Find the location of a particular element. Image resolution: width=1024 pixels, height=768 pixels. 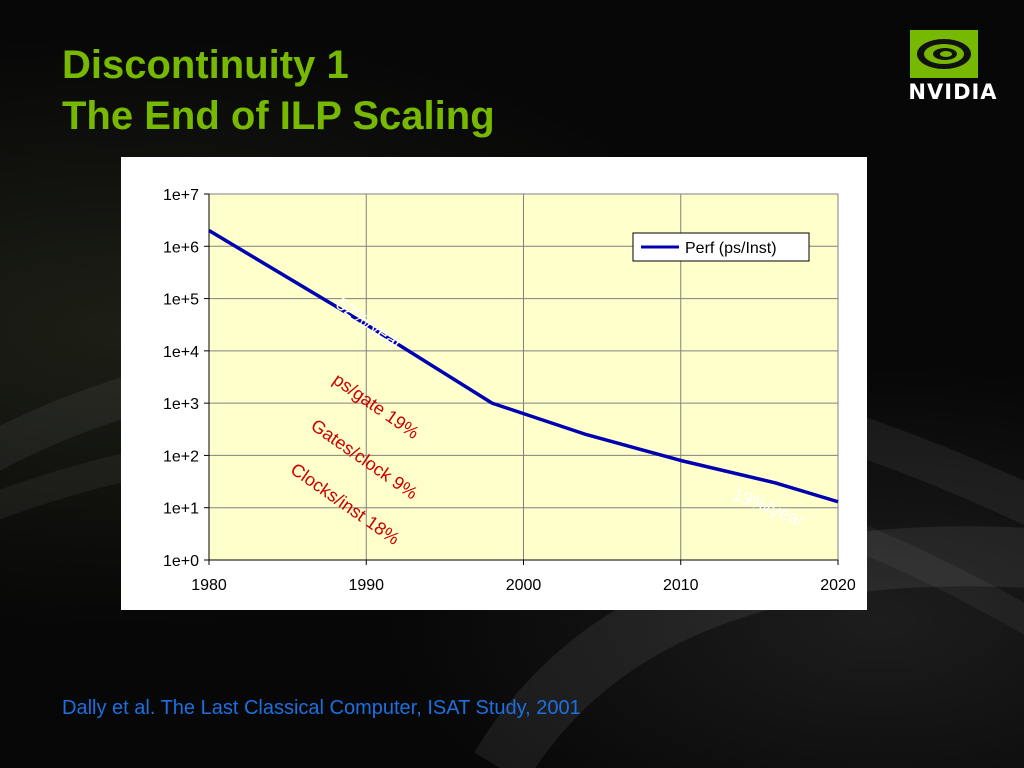

y-tick-label: 1e+0 is located at coordinates (181, 561).